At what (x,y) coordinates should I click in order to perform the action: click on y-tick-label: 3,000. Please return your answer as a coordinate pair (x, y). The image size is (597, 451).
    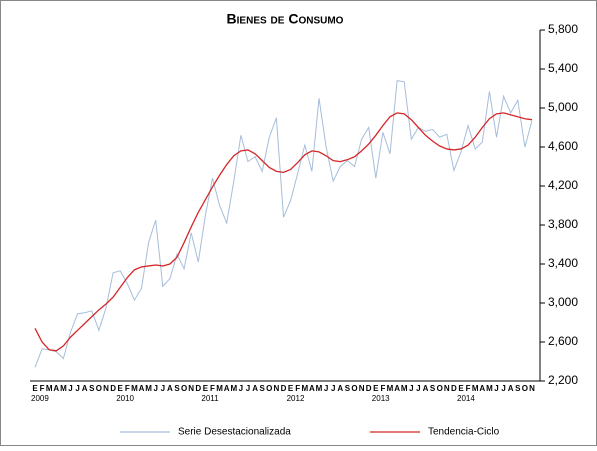
    Looking at the image, I should click on (563, 302).